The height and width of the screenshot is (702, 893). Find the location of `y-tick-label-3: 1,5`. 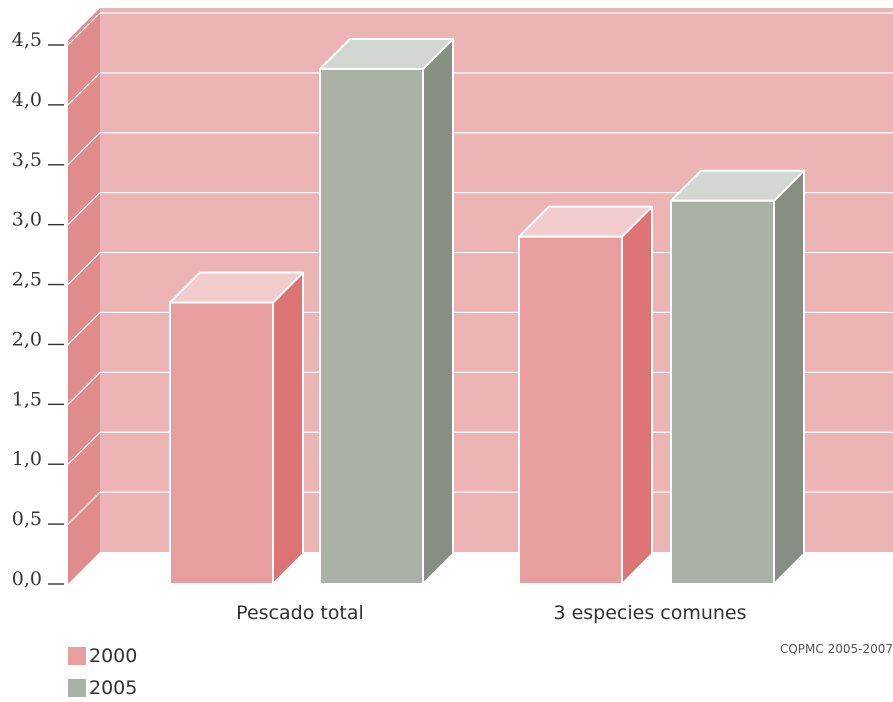

y-tick-label-3: 1,5 is located at coordinates (27, 399).